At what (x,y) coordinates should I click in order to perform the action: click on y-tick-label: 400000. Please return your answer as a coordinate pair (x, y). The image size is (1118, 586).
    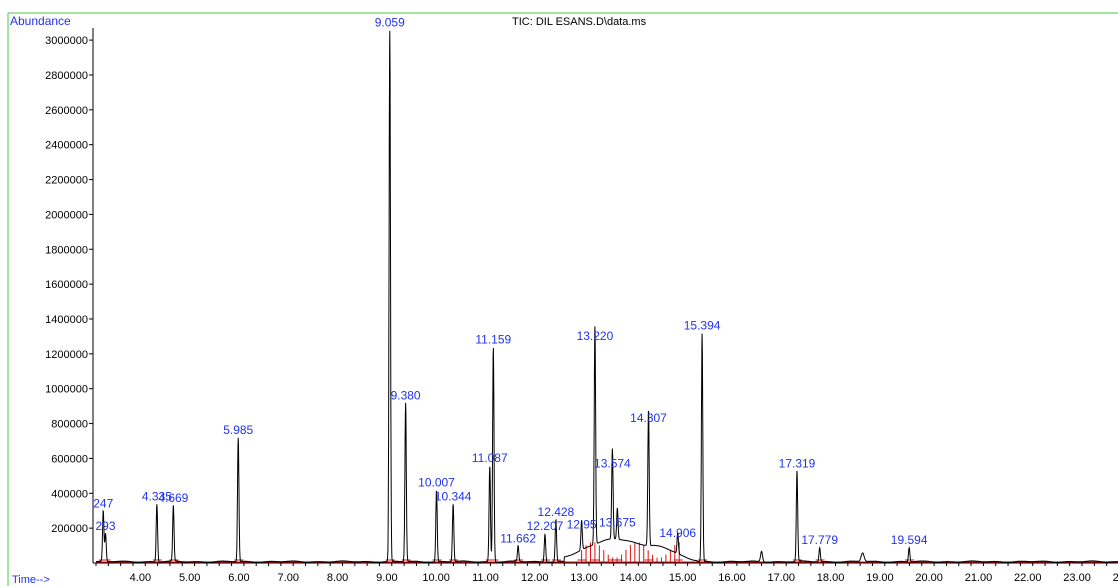
    Looking at the image, I should click on (69, 494).